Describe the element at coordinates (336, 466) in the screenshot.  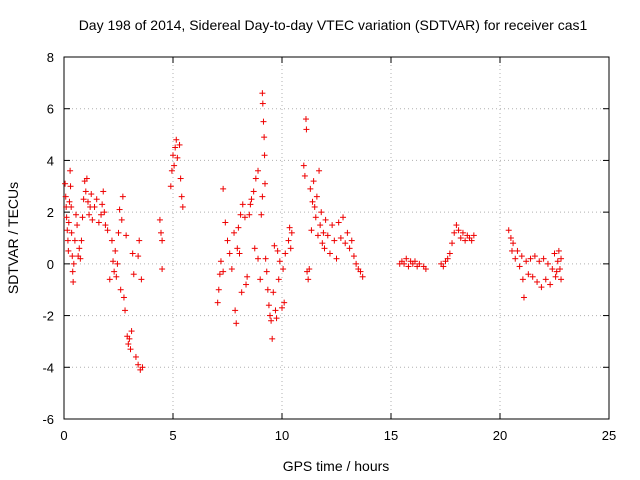
I see `x-axis-label: GPS time / hours` at that location.